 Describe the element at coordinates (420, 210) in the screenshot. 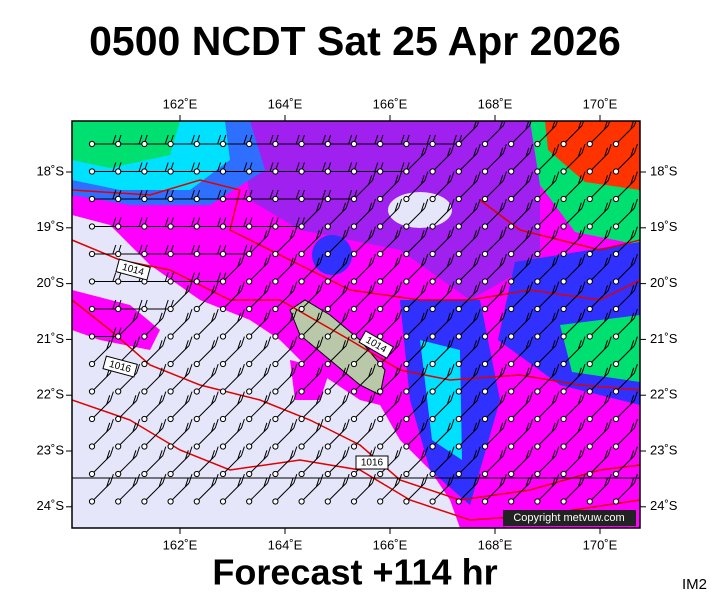

I see `field-lavender-blob` at that location.